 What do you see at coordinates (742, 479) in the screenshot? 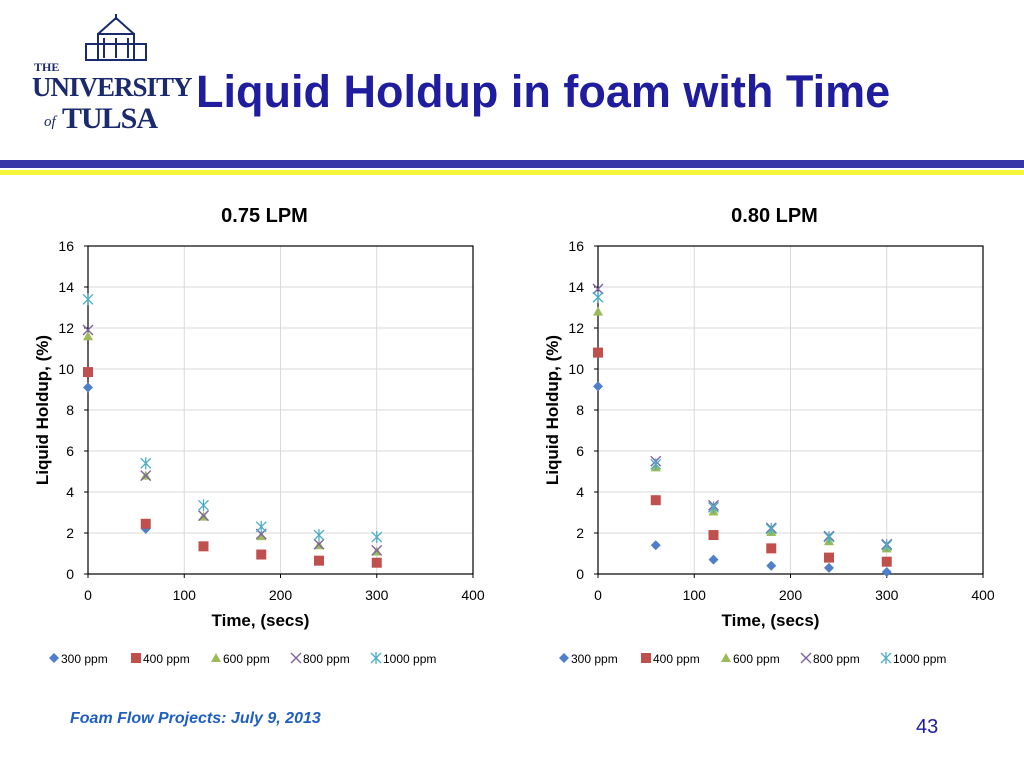
I see `series-300-ppm` at bounding box center [742, 479].